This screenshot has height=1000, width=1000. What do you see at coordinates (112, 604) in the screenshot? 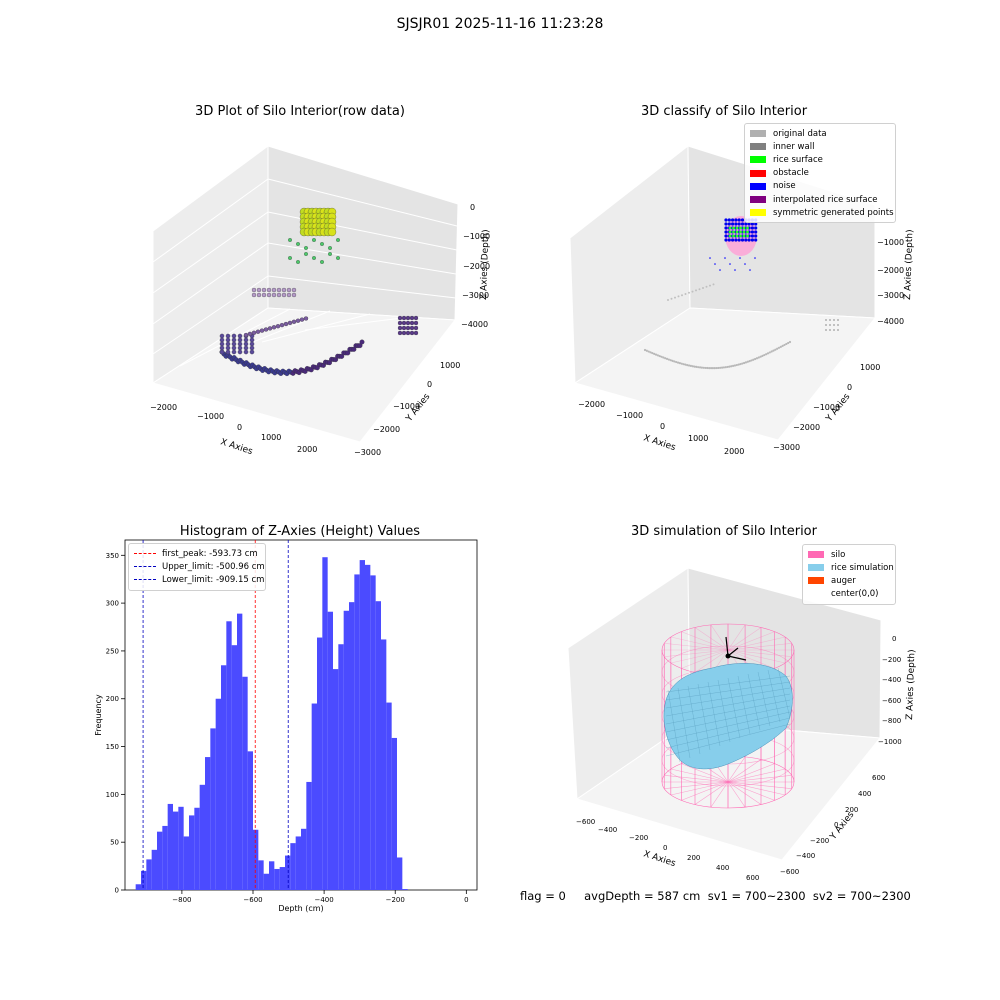
I see `histogram-y-tick-label: 300` at bounding box center [112, 604].